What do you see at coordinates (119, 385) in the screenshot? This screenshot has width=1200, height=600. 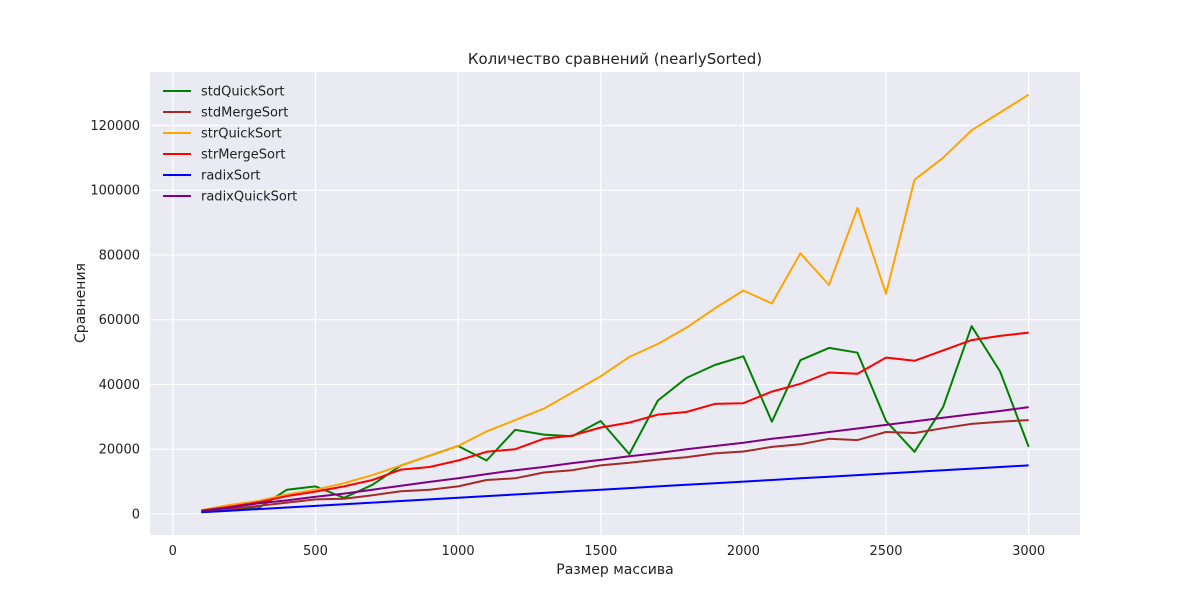 I see `y-tick-label: 40000` at bounding box center [119, 385].